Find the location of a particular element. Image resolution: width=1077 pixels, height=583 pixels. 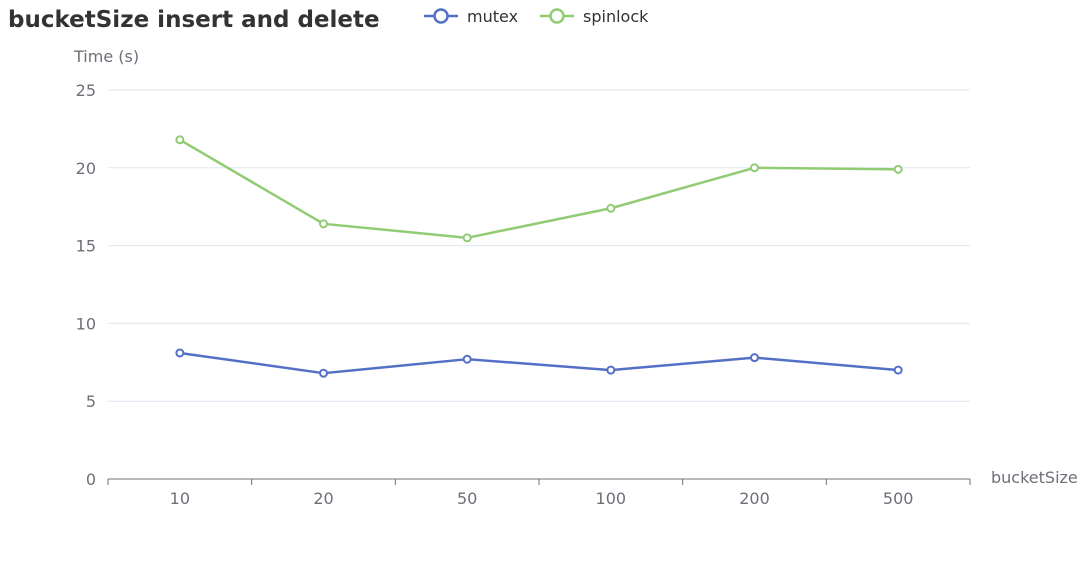

x-tick-label: 10 is located at coordinates (180, 498).